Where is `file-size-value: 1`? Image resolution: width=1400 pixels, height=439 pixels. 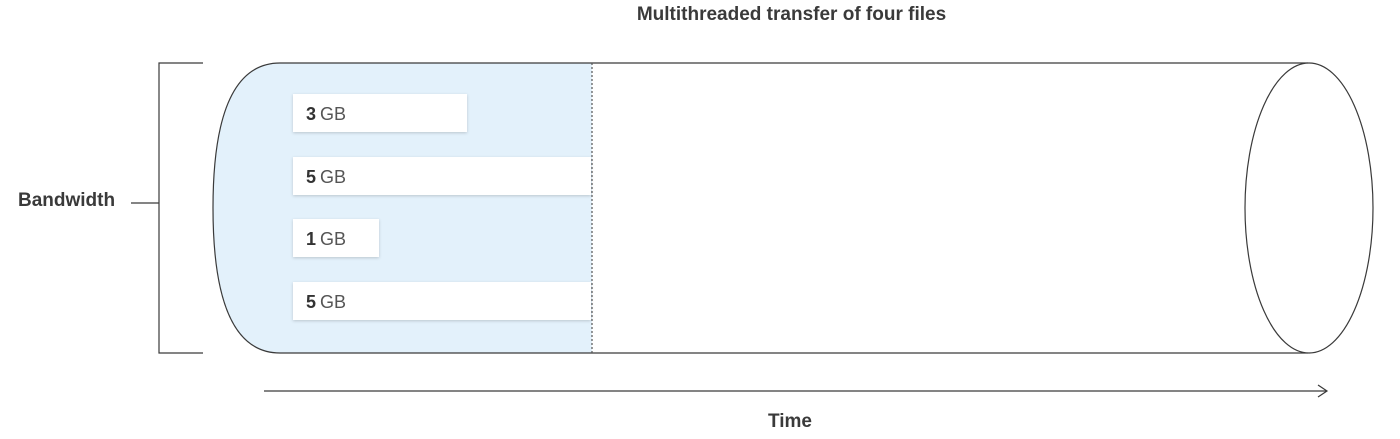 file-size-value: 1 is located at coordinates (311, 239).